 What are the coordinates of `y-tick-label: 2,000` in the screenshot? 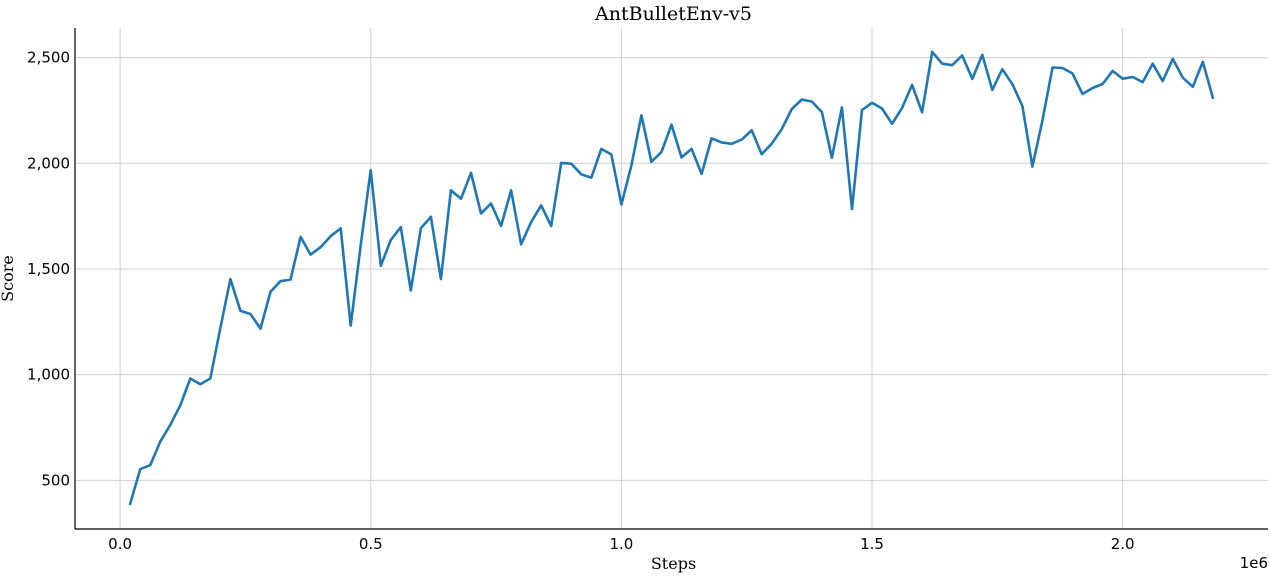 It's located at (48, 163).